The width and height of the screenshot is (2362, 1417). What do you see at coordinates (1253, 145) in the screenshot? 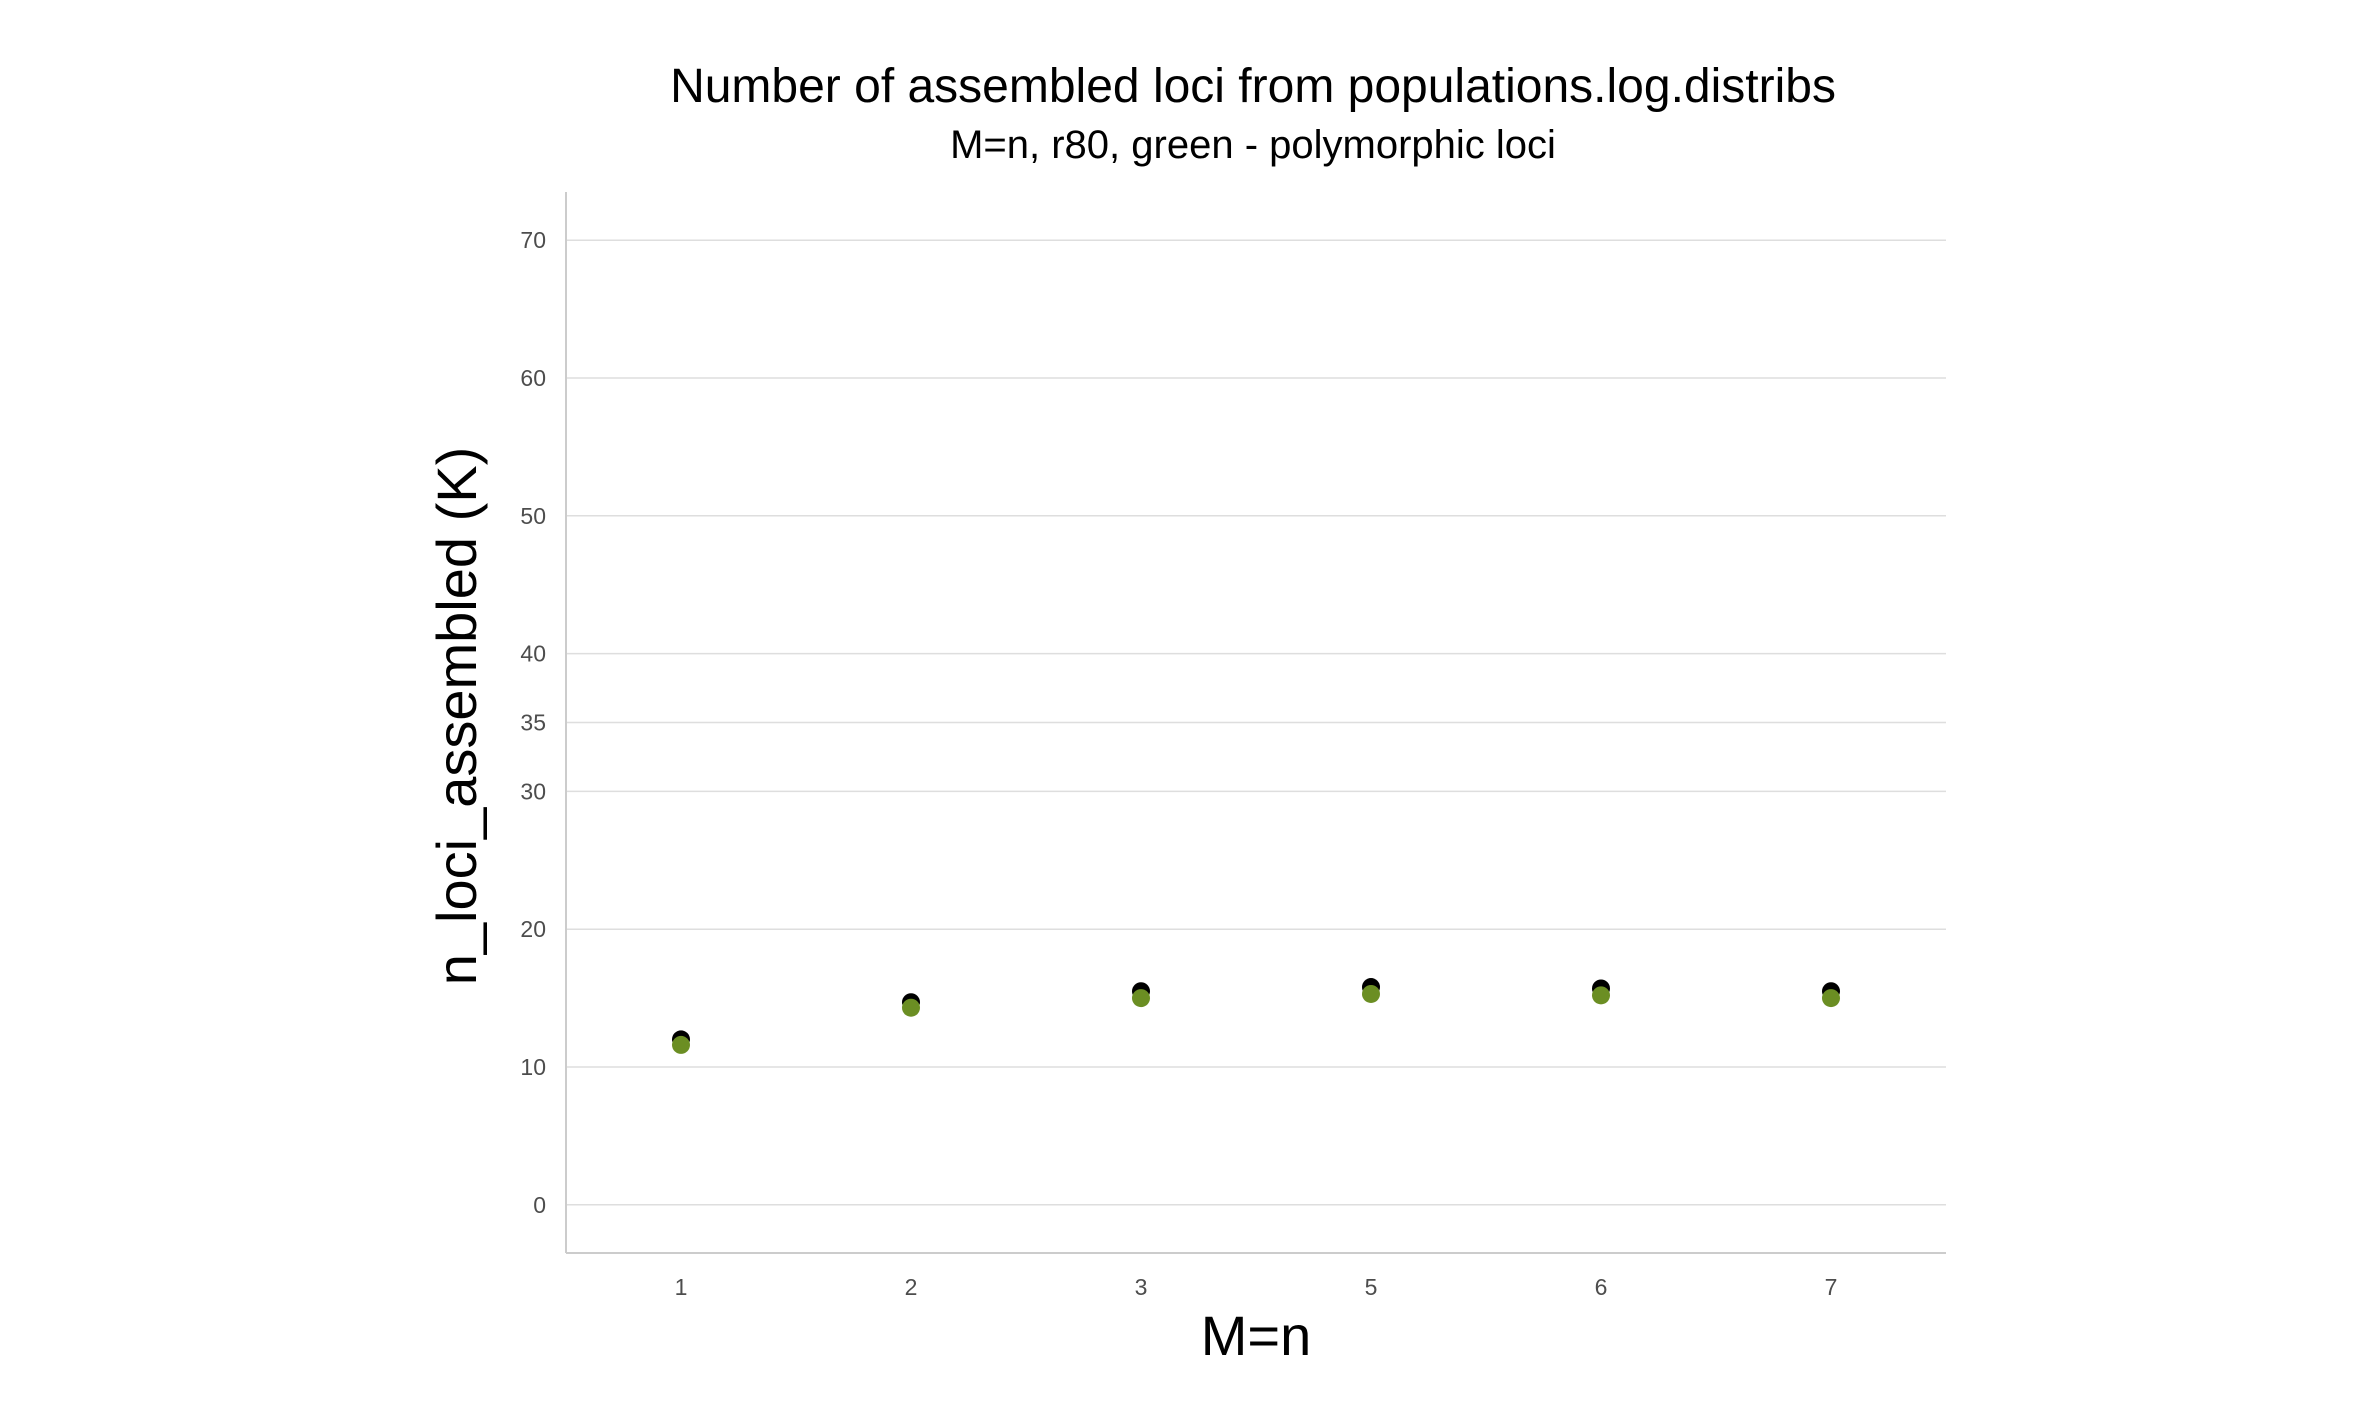
I see `chart-subtitle: M=n, r80, green - polymorphic loci` at bounding box center [1253, 145].